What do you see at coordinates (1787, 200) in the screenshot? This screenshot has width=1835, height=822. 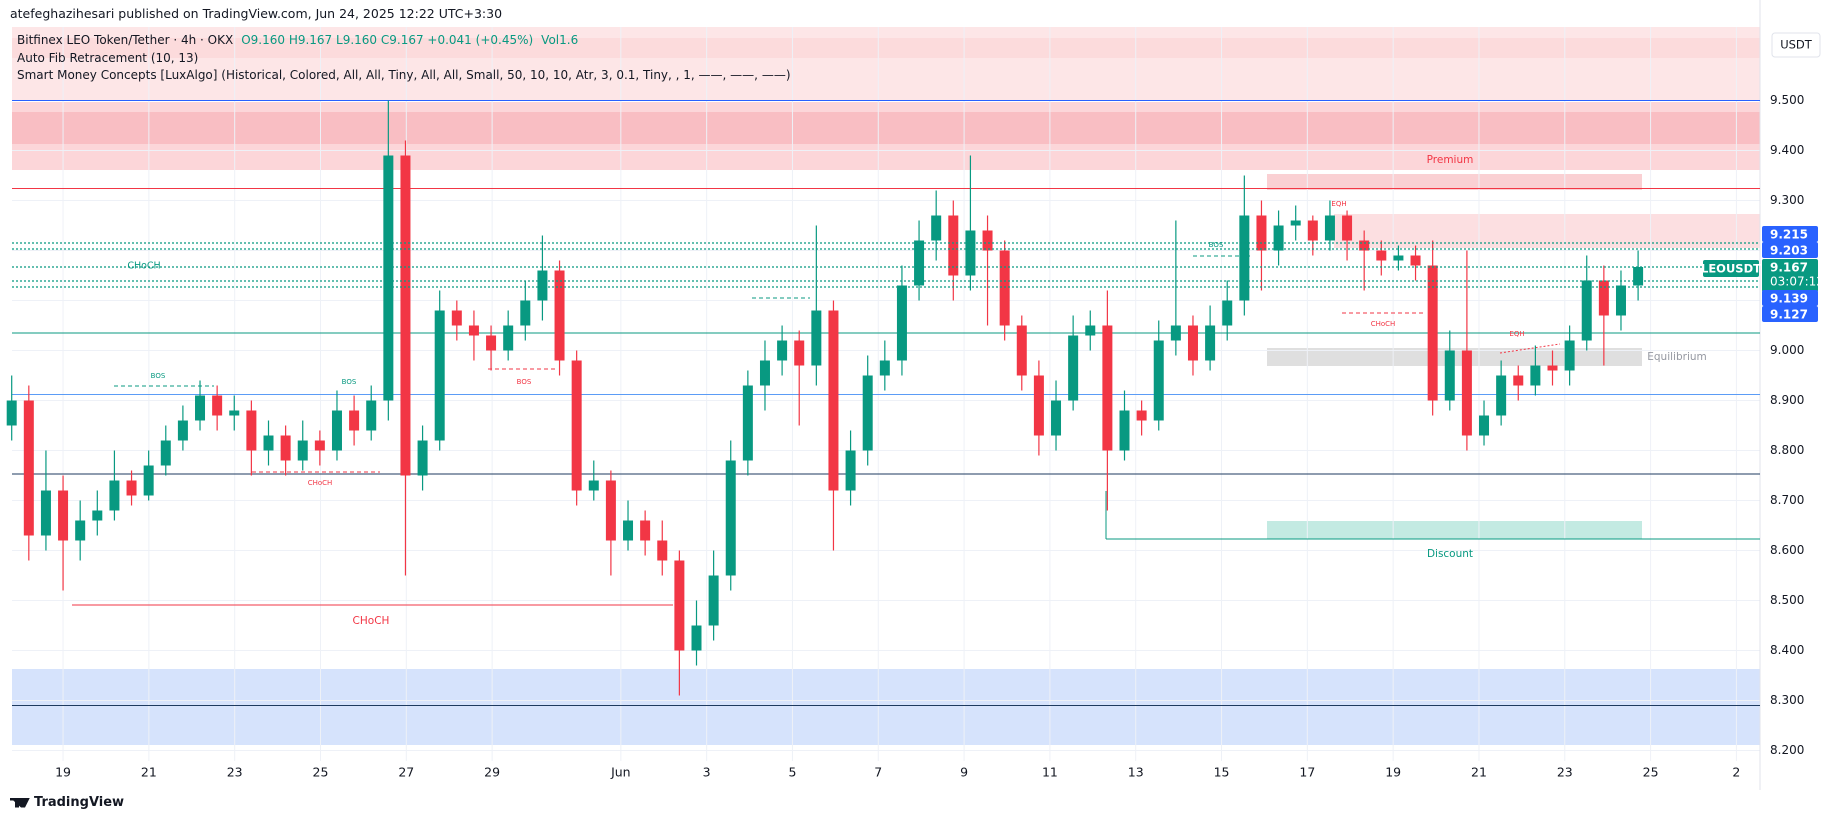 I see `y-tick-label: 9.300` at bounding box center [1787, 200].